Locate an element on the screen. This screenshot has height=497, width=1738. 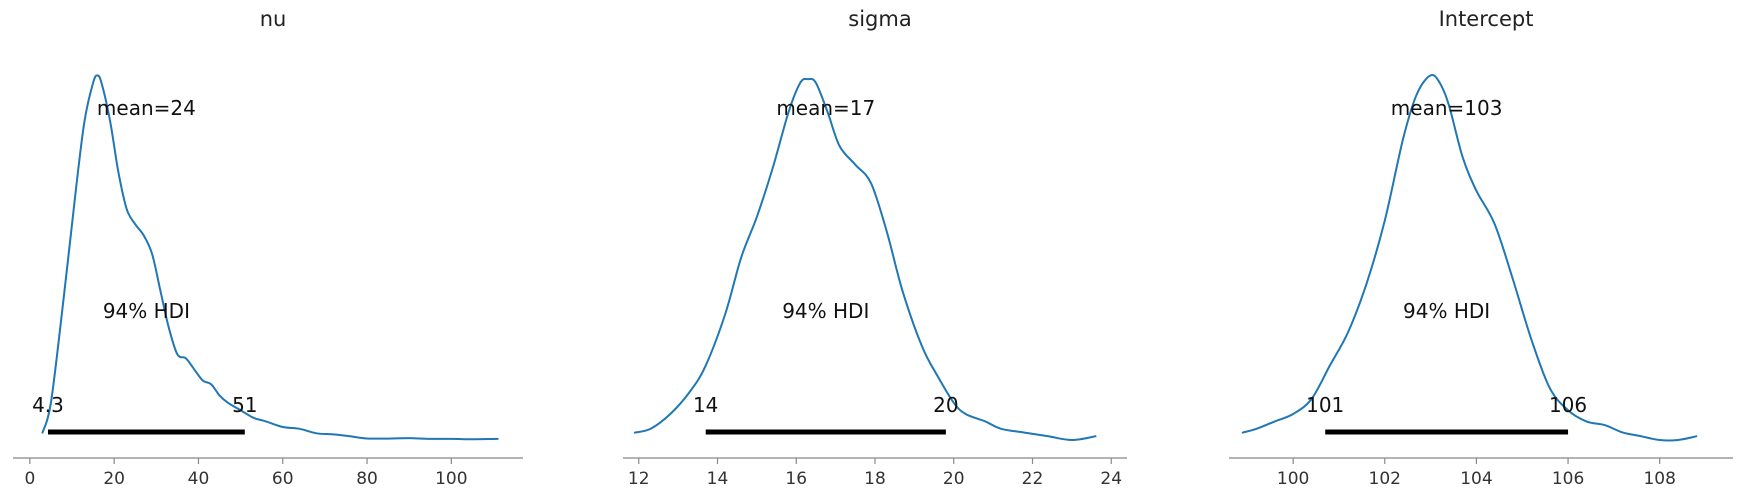
hdi-low-label: 101 is located at coordinates (1325, 405).